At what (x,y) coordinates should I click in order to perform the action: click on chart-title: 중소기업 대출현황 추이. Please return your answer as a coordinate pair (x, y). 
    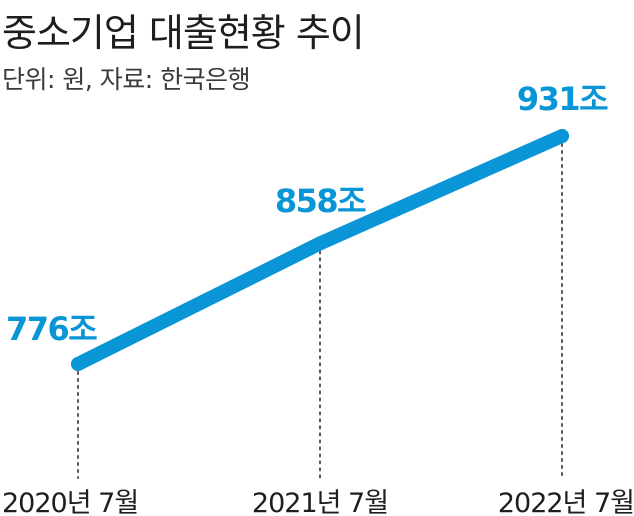
    Looking at the image, I should click on (183, 33).